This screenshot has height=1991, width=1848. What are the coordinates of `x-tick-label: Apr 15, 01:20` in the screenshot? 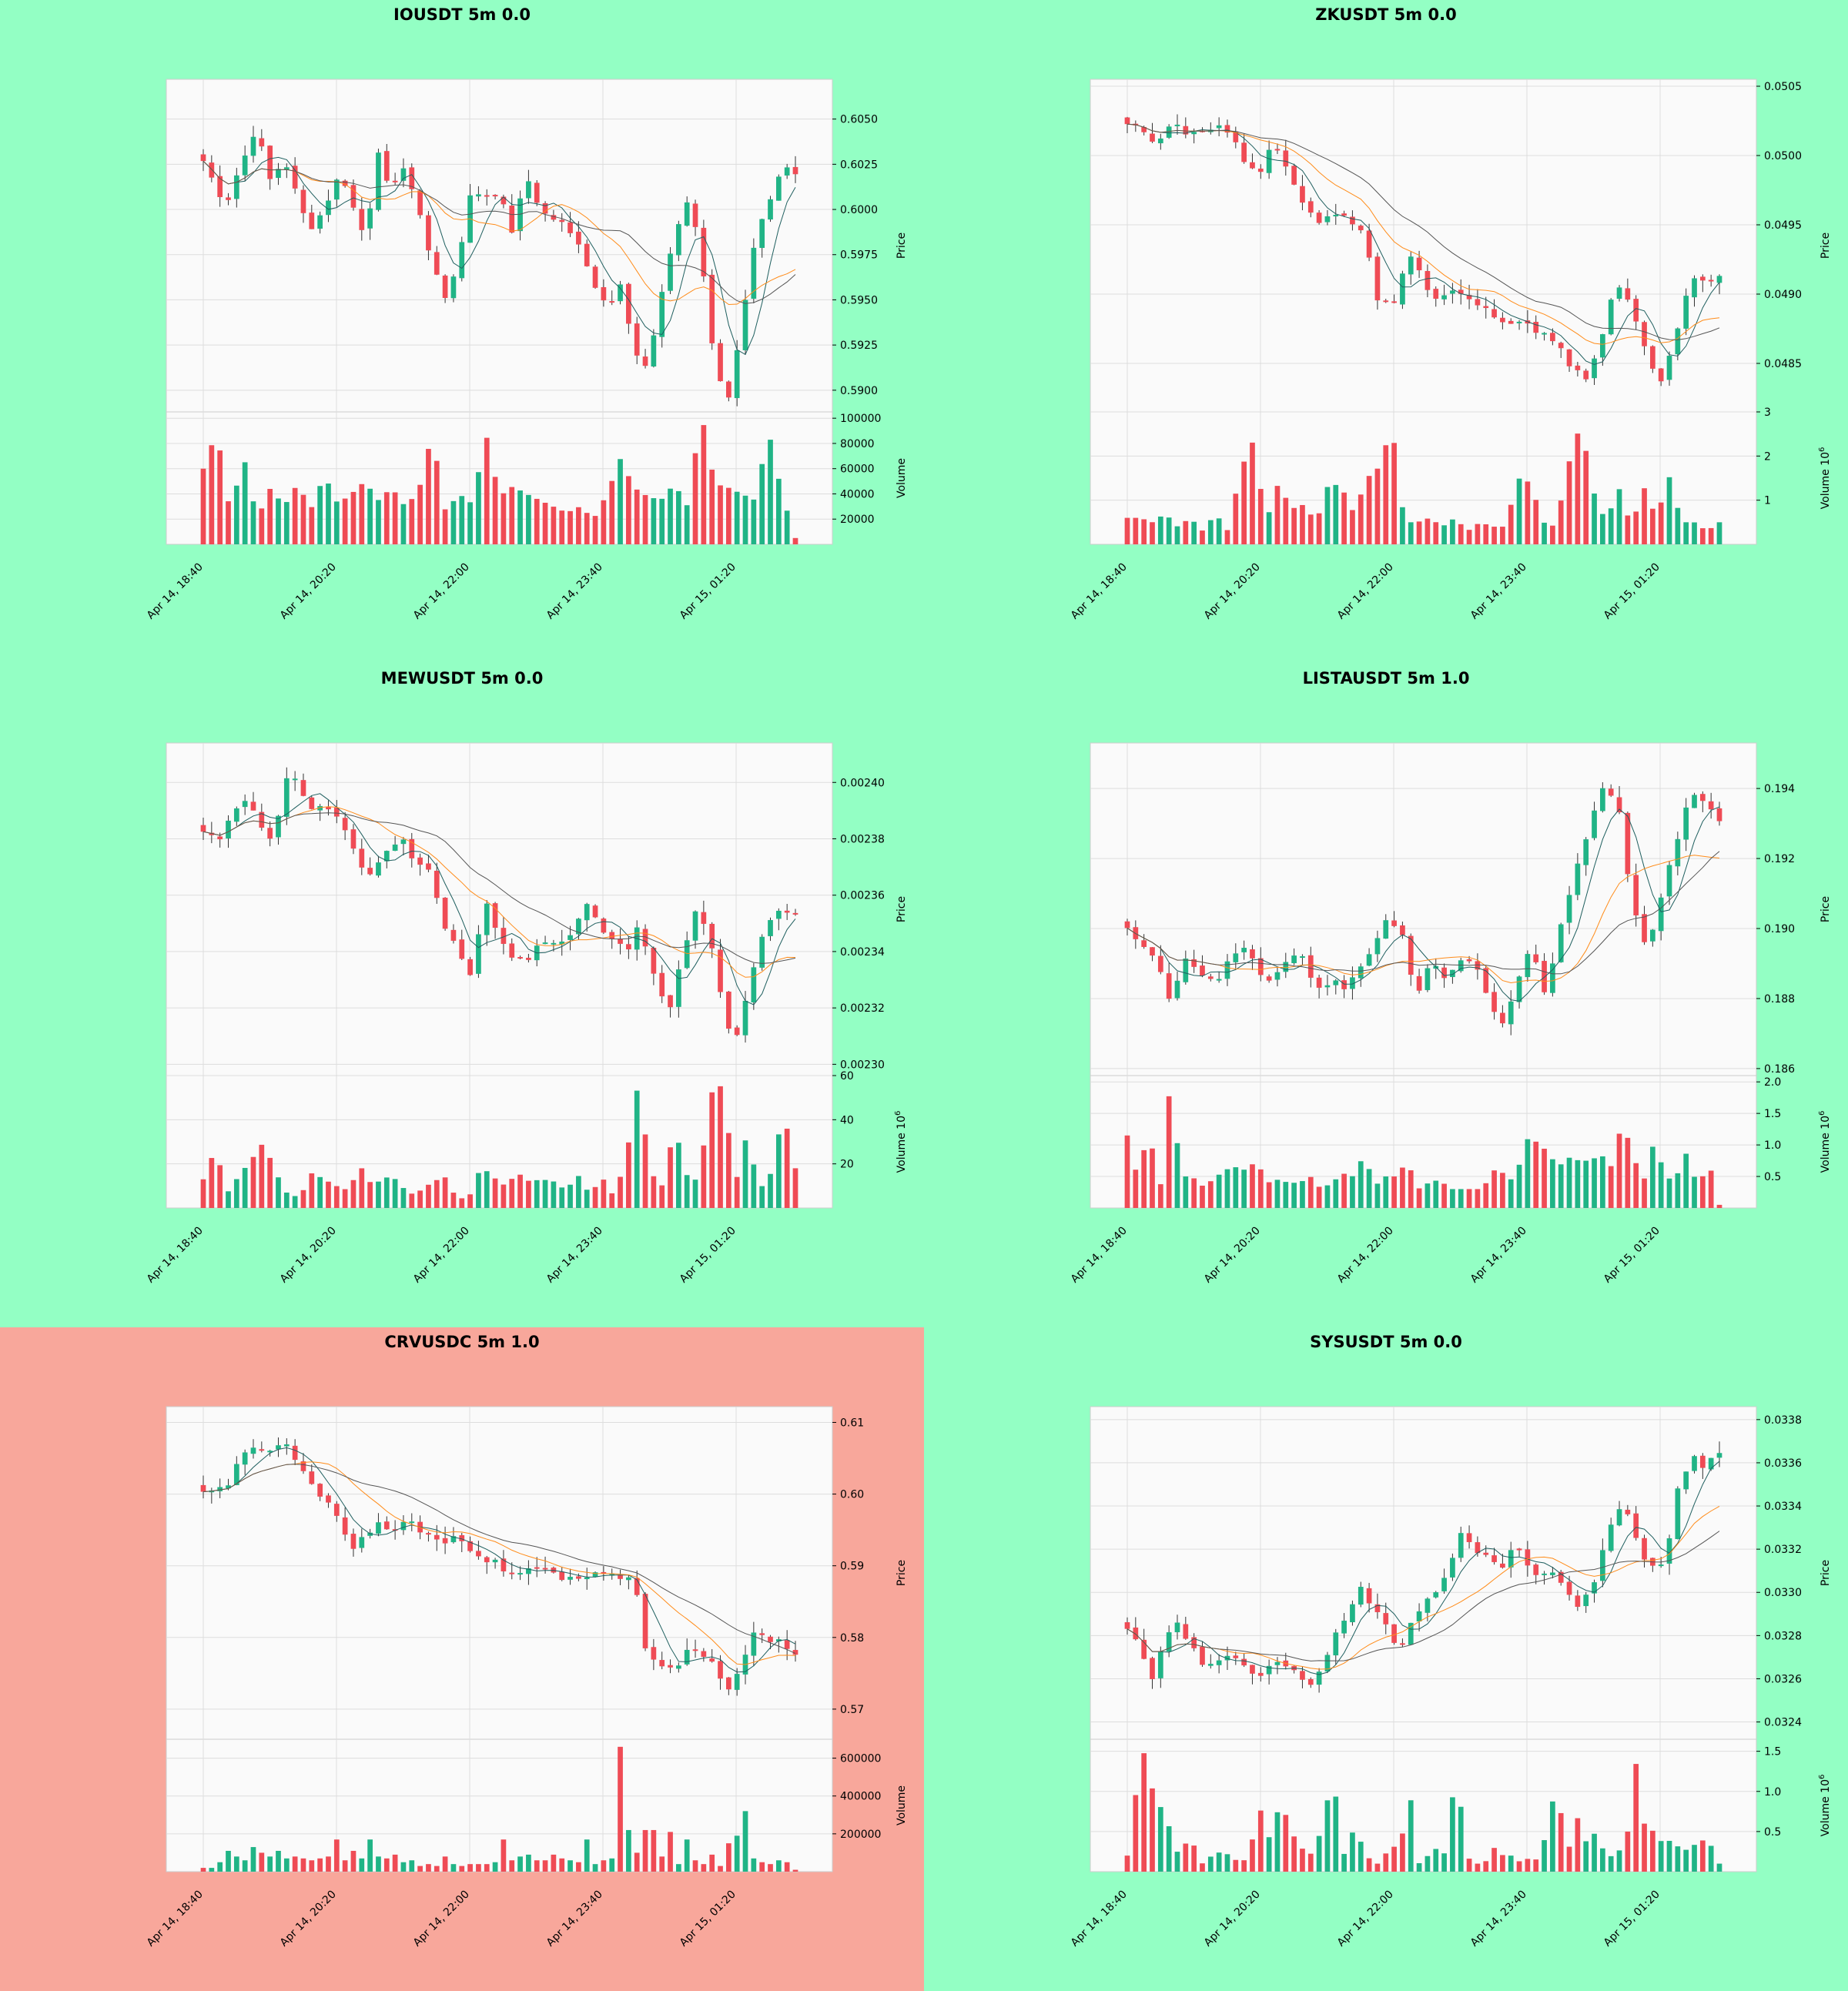 It's located at (1632, 1255).